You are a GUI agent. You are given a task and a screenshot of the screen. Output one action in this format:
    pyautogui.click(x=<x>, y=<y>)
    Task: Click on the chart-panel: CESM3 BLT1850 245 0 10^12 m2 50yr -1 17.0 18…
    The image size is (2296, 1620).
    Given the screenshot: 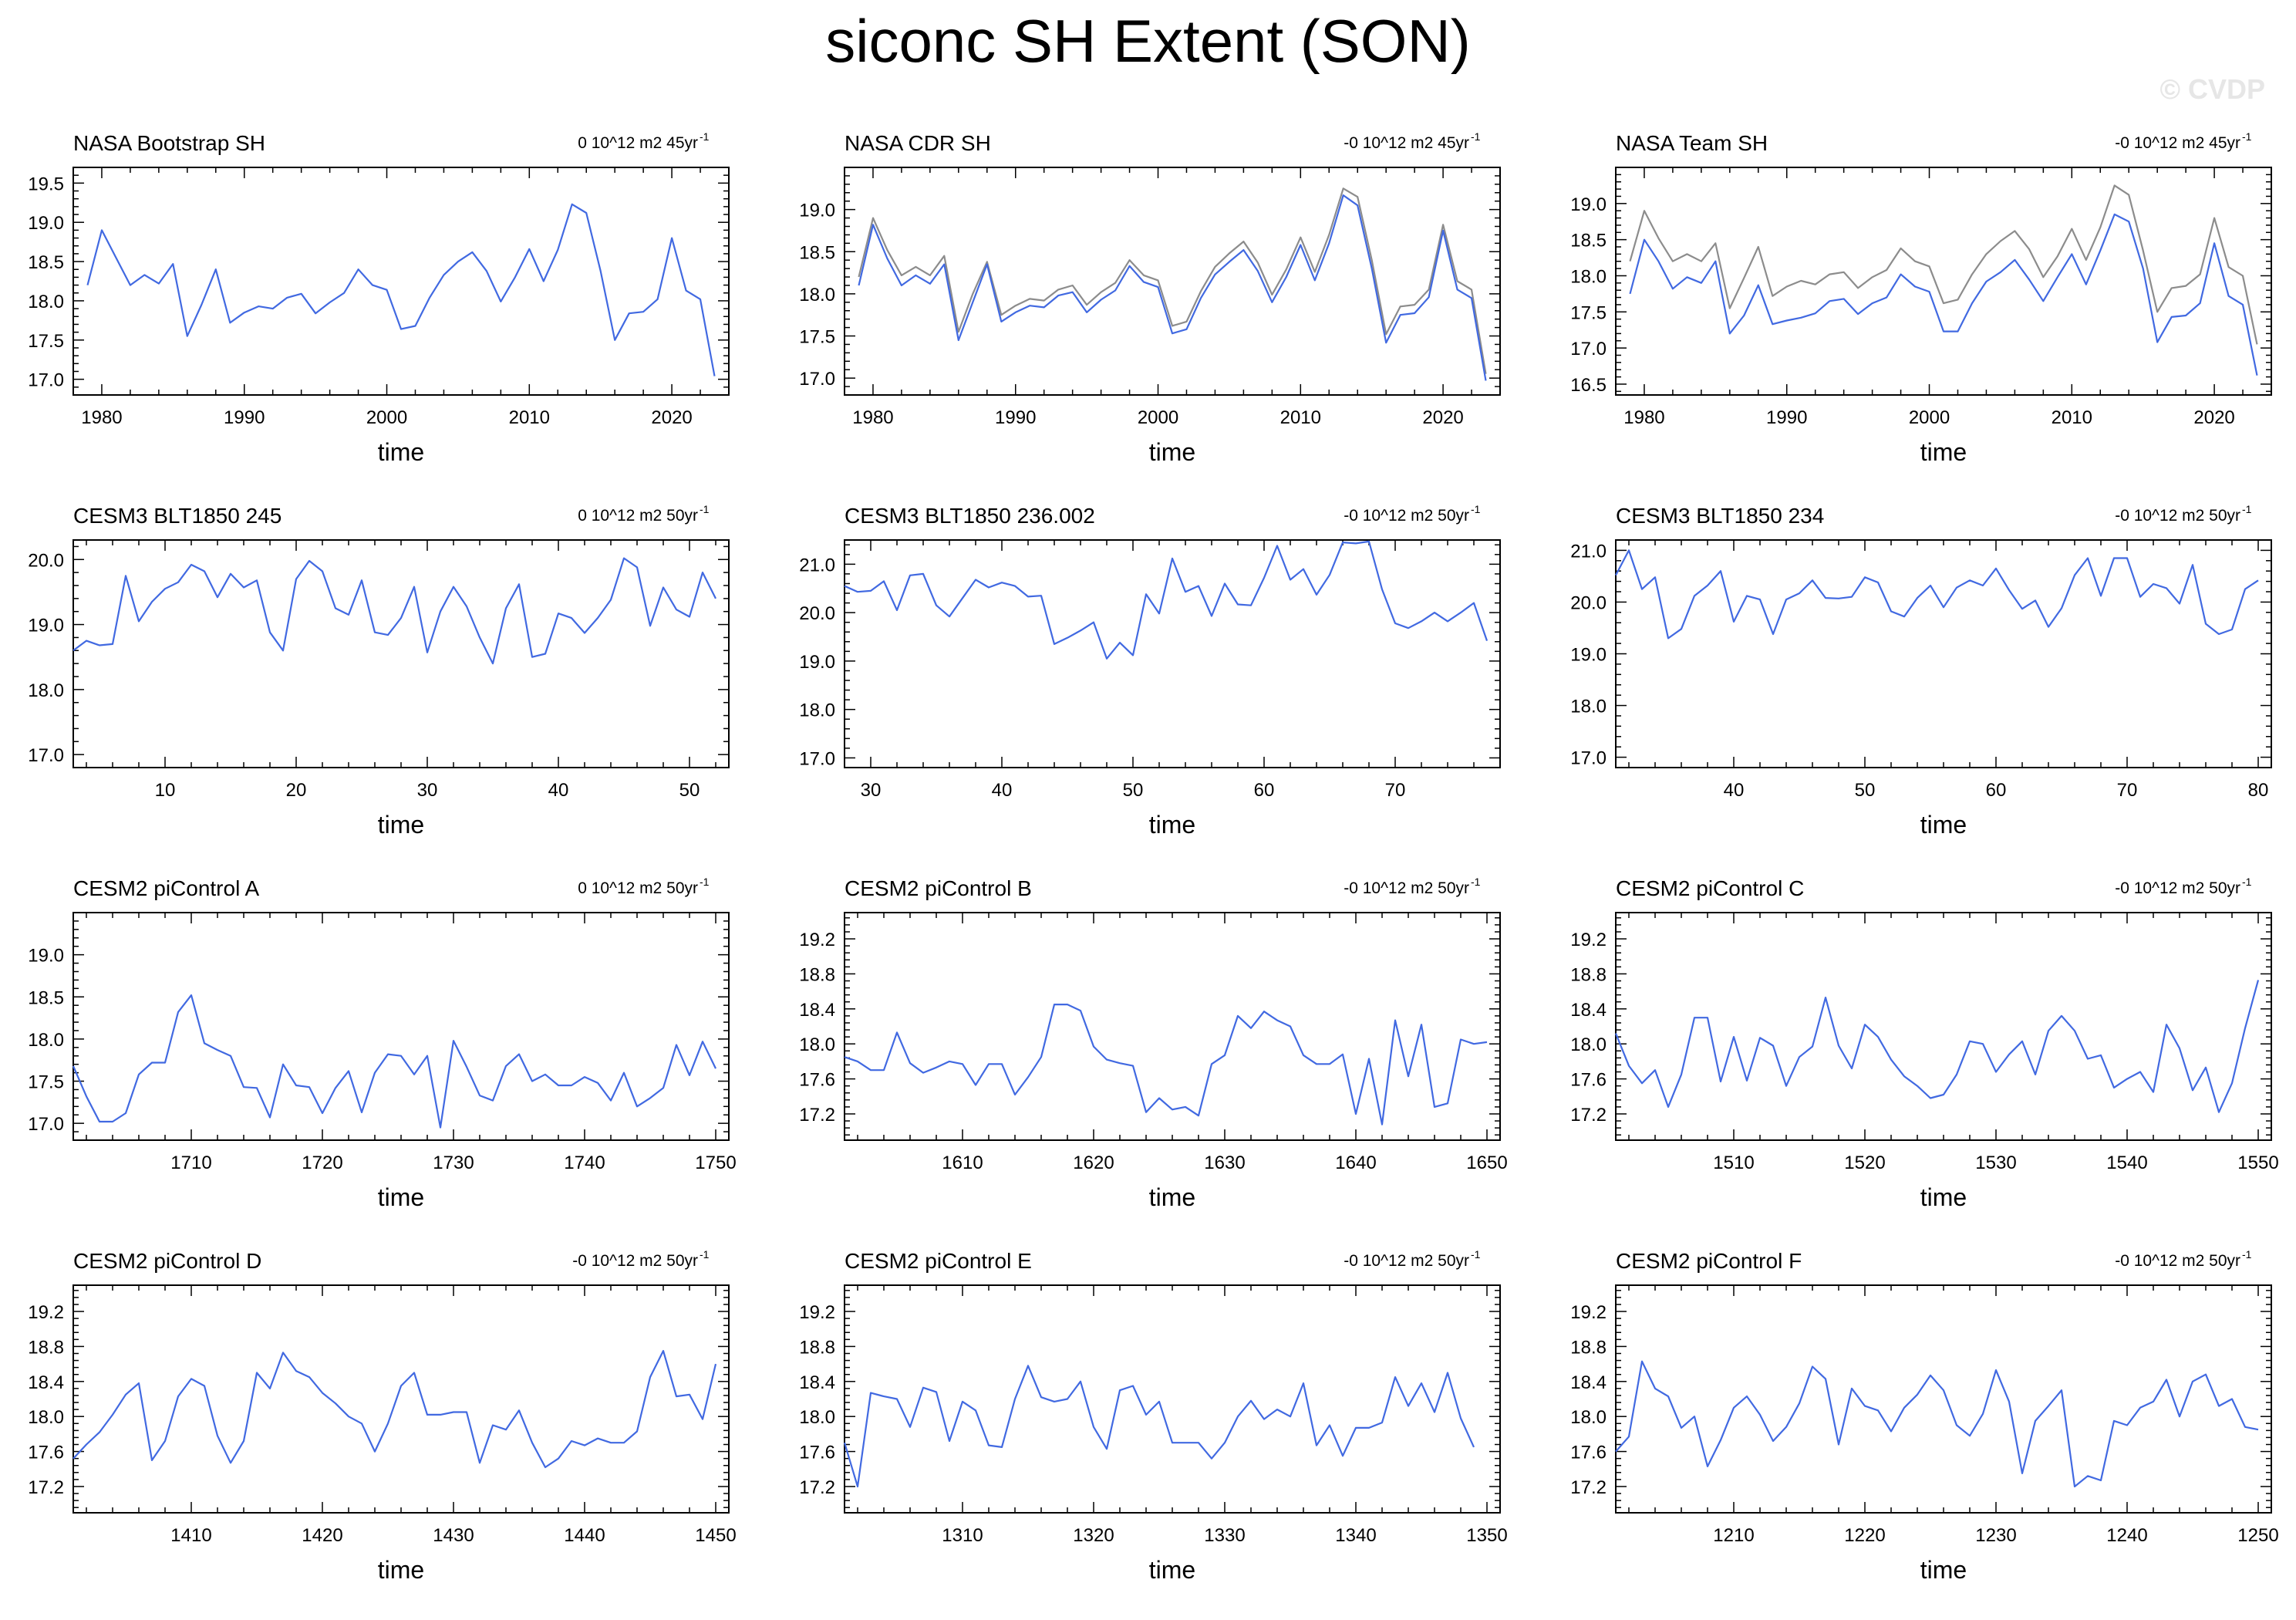 What is the action you would take?
    pyautogui.click(x=379, y=671)
    